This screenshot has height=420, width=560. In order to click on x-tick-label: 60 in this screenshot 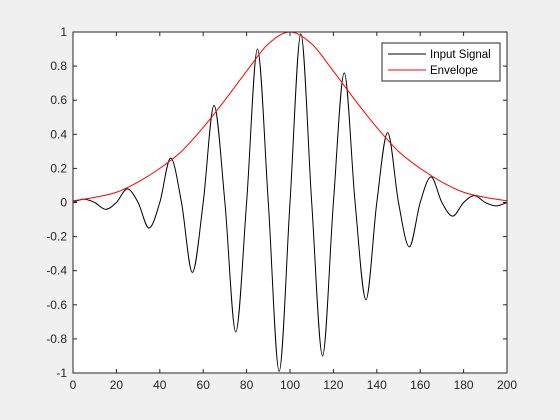, I will do `click(204, 385)`.